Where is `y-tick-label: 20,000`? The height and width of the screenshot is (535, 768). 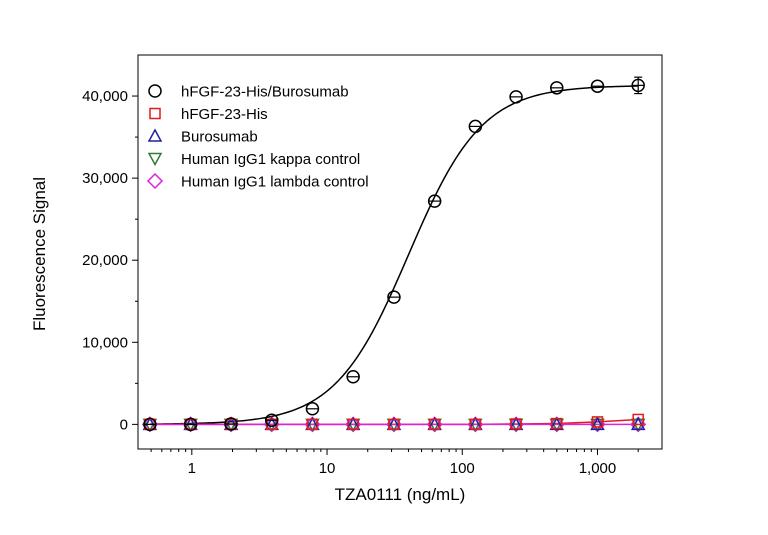
y-tick-label: 20,000 is located at coordinates (105, 260).